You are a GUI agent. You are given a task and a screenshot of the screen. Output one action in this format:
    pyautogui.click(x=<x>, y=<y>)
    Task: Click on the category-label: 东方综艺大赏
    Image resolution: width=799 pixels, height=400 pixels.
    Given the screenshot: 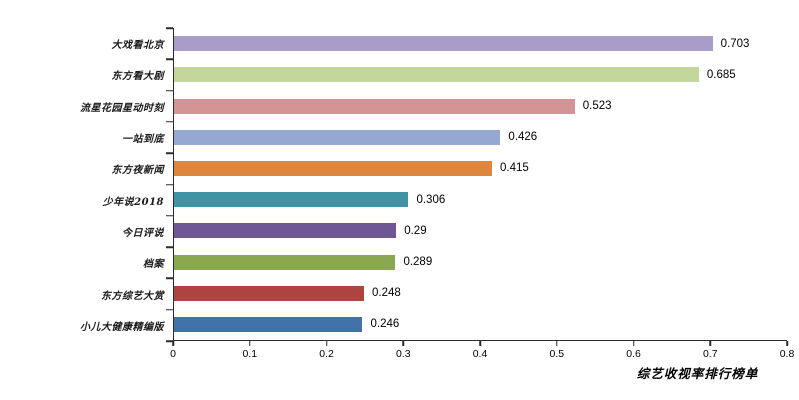 What is the action you would take?
    pyautogui.click(x=132, y=296)
    